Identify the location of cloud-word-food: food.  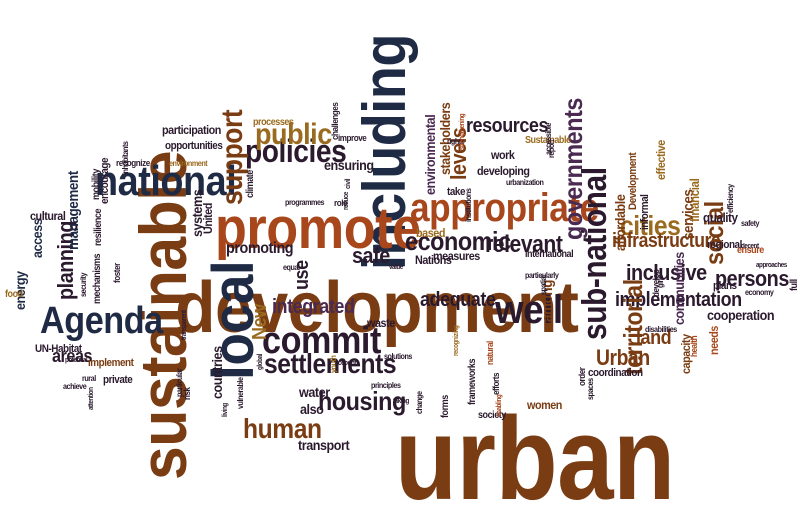
(14, 294).